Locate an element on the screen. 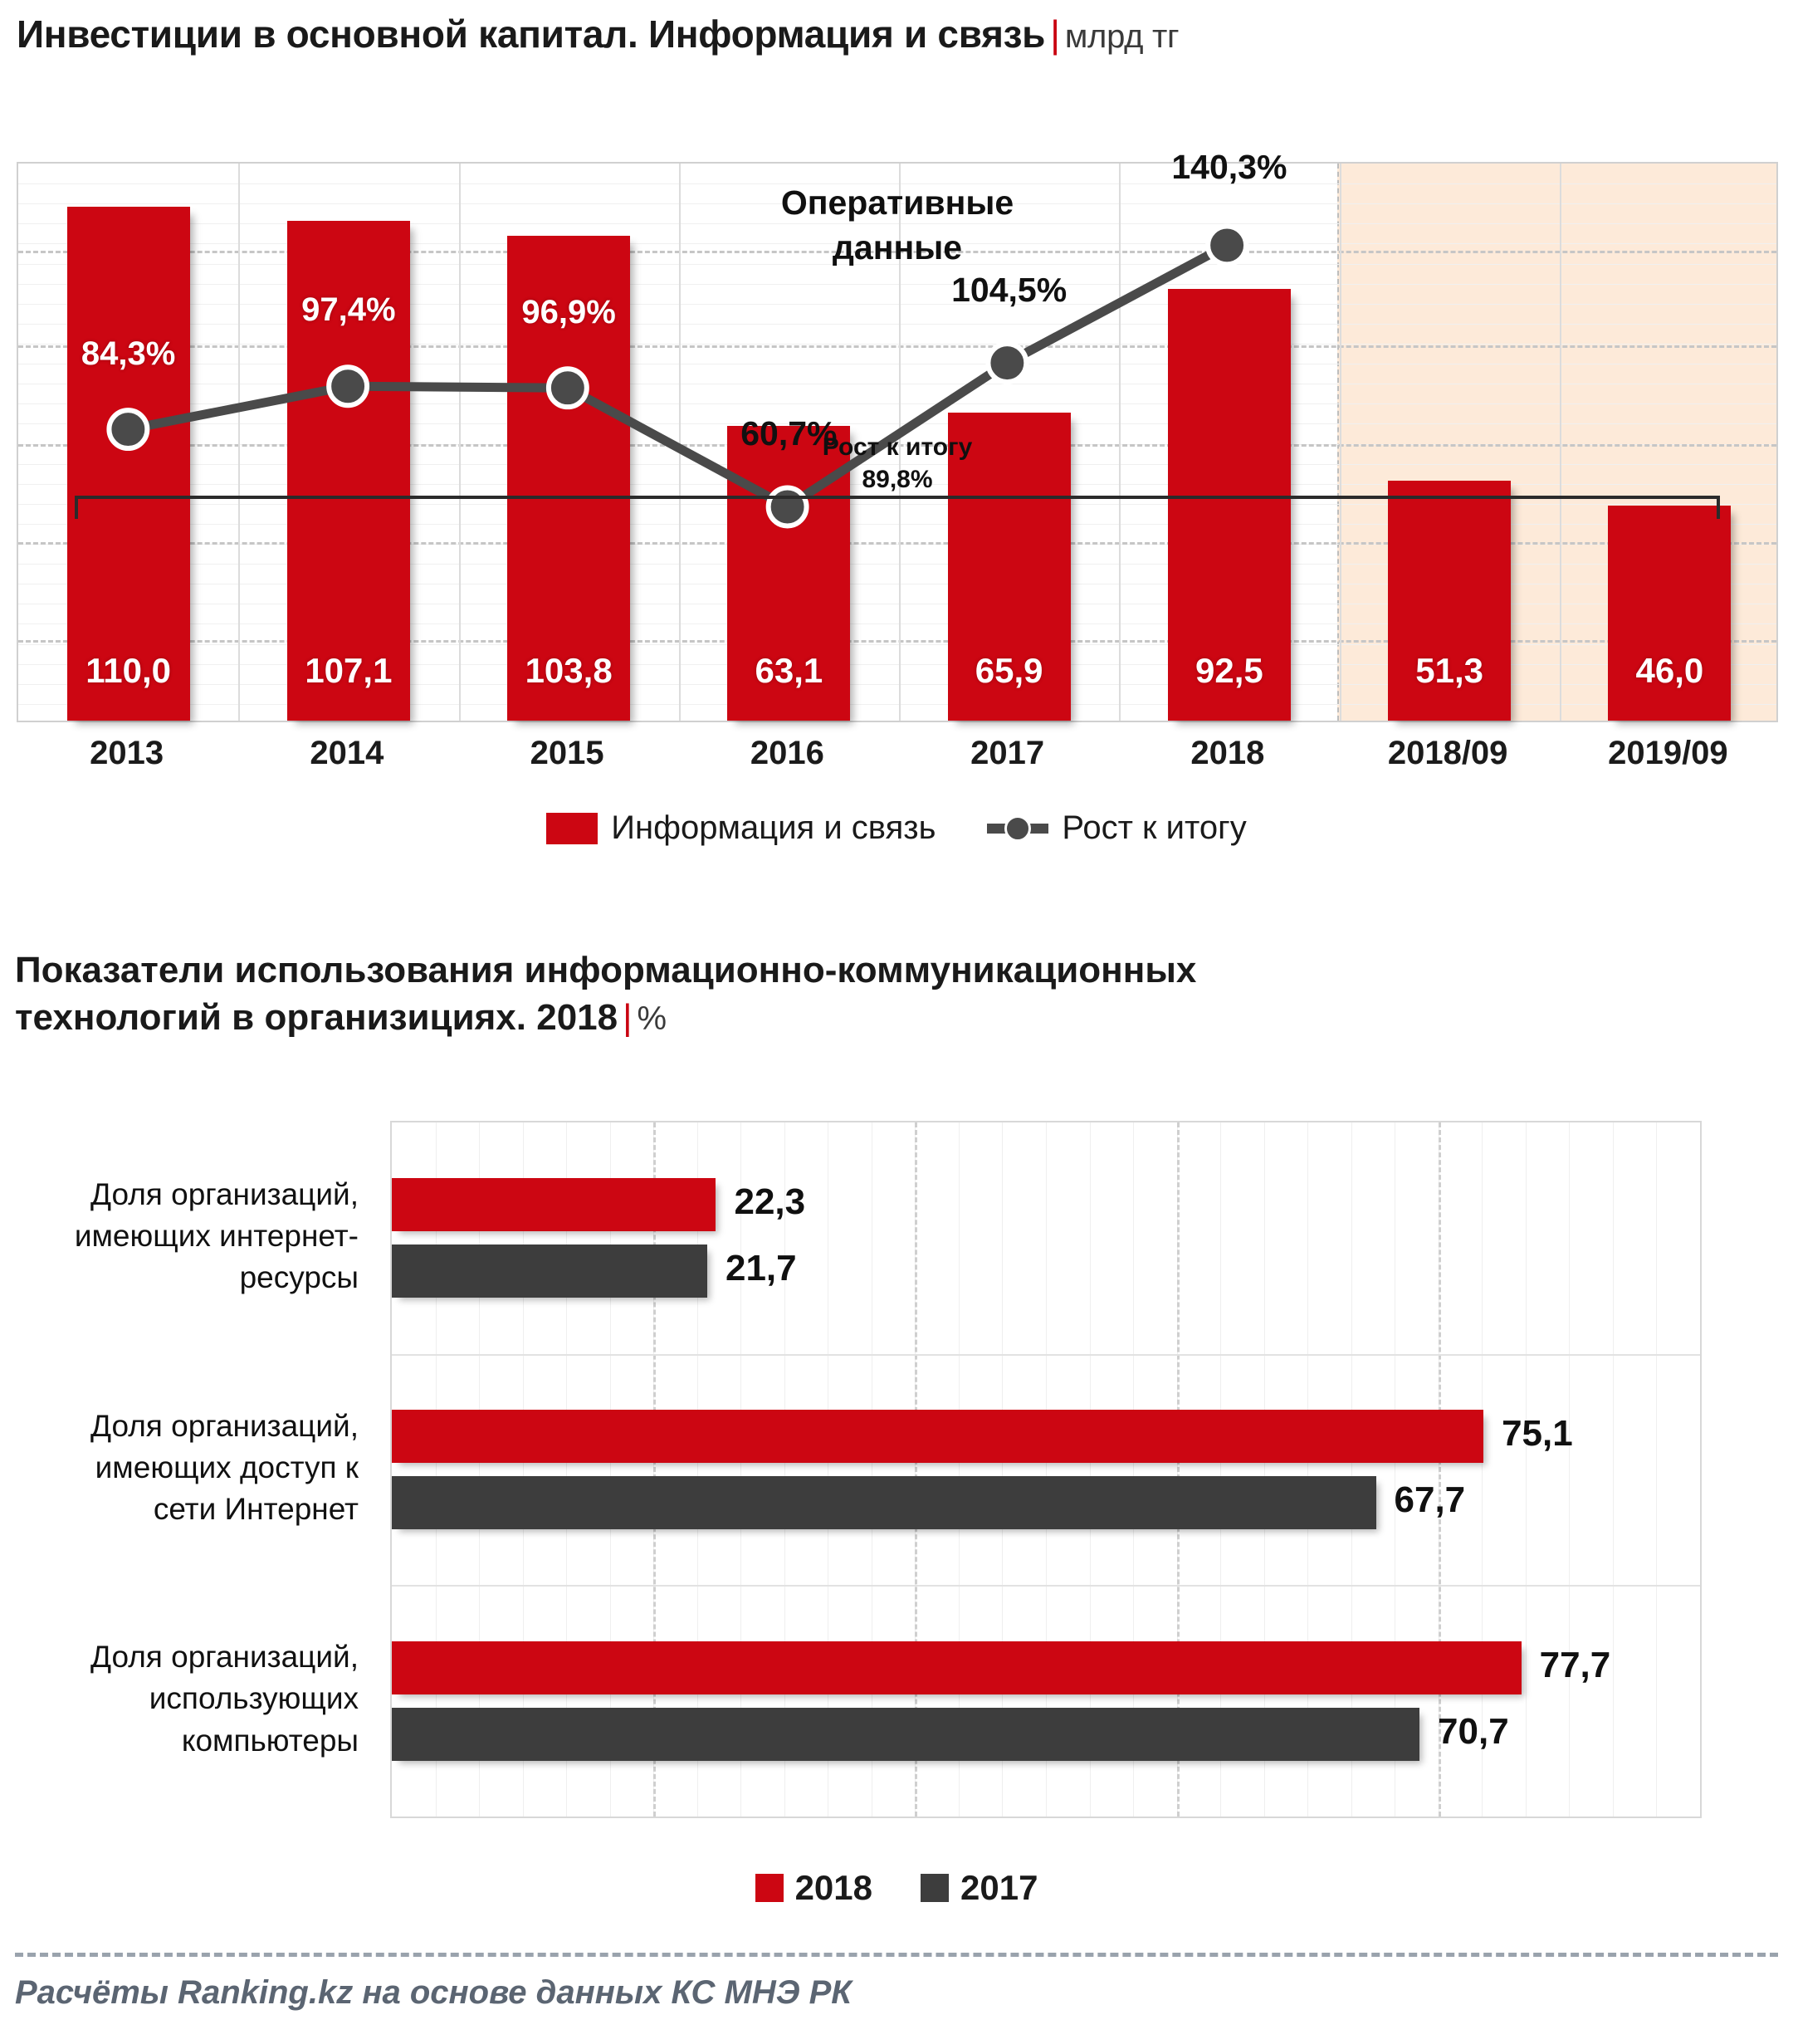  line-dot-icon is located at coordinates (1018, 828).